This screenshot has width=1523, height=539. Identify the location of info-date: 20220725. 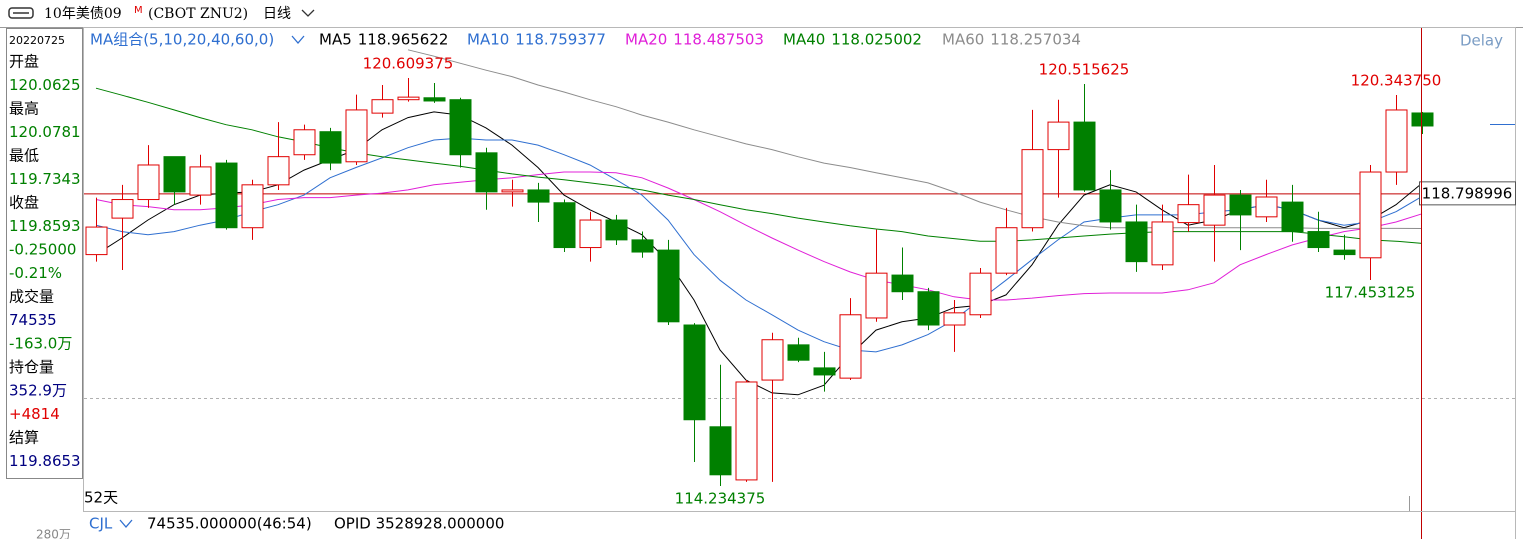
(37, 40).